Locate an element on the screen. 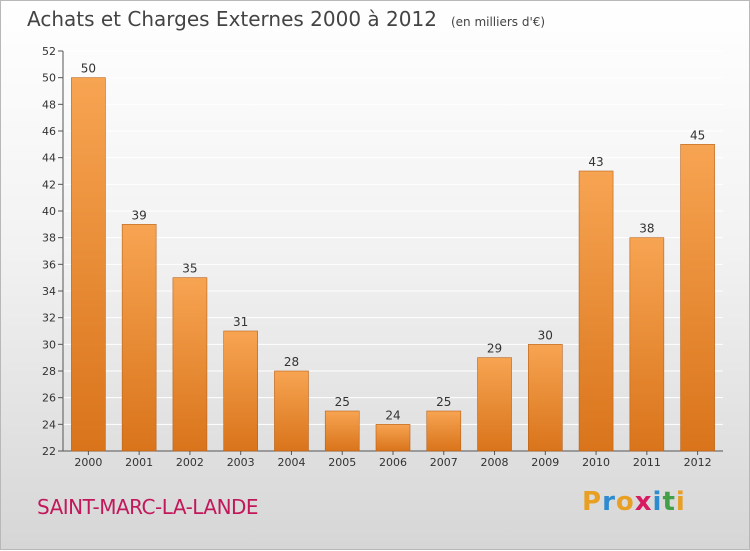  x-tick-label: 2005 is located at coordinates (342, 462).